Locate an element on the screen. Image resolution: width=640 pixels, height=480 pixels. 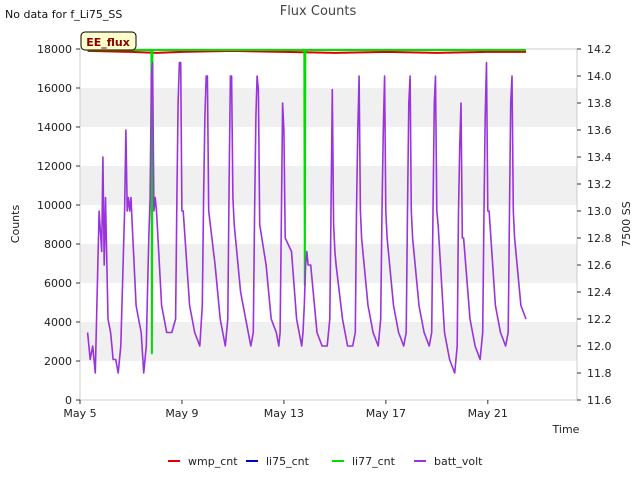
y2-tick-label: 11.8 is located at coordinates (599, 373).